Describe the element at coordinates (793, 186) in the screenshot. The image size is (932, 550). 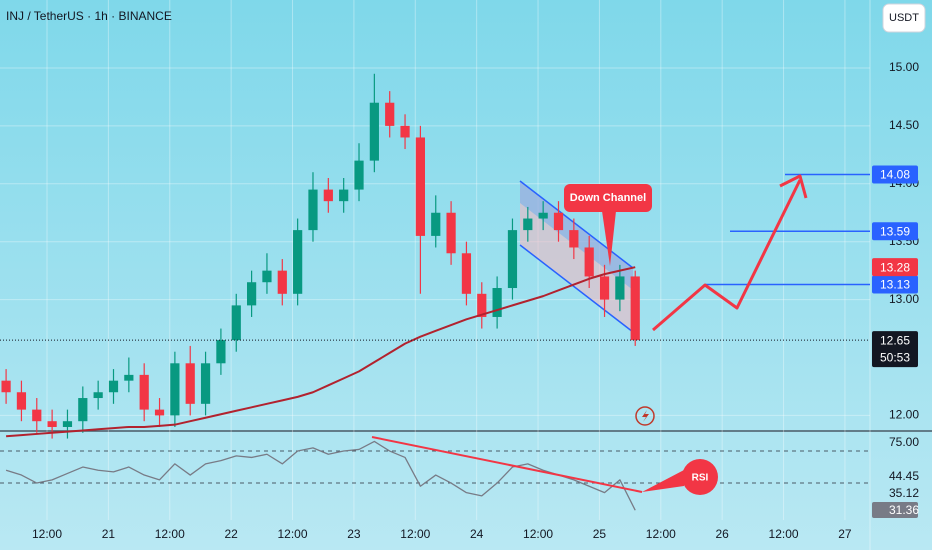
I see `arrow-head` at that location.